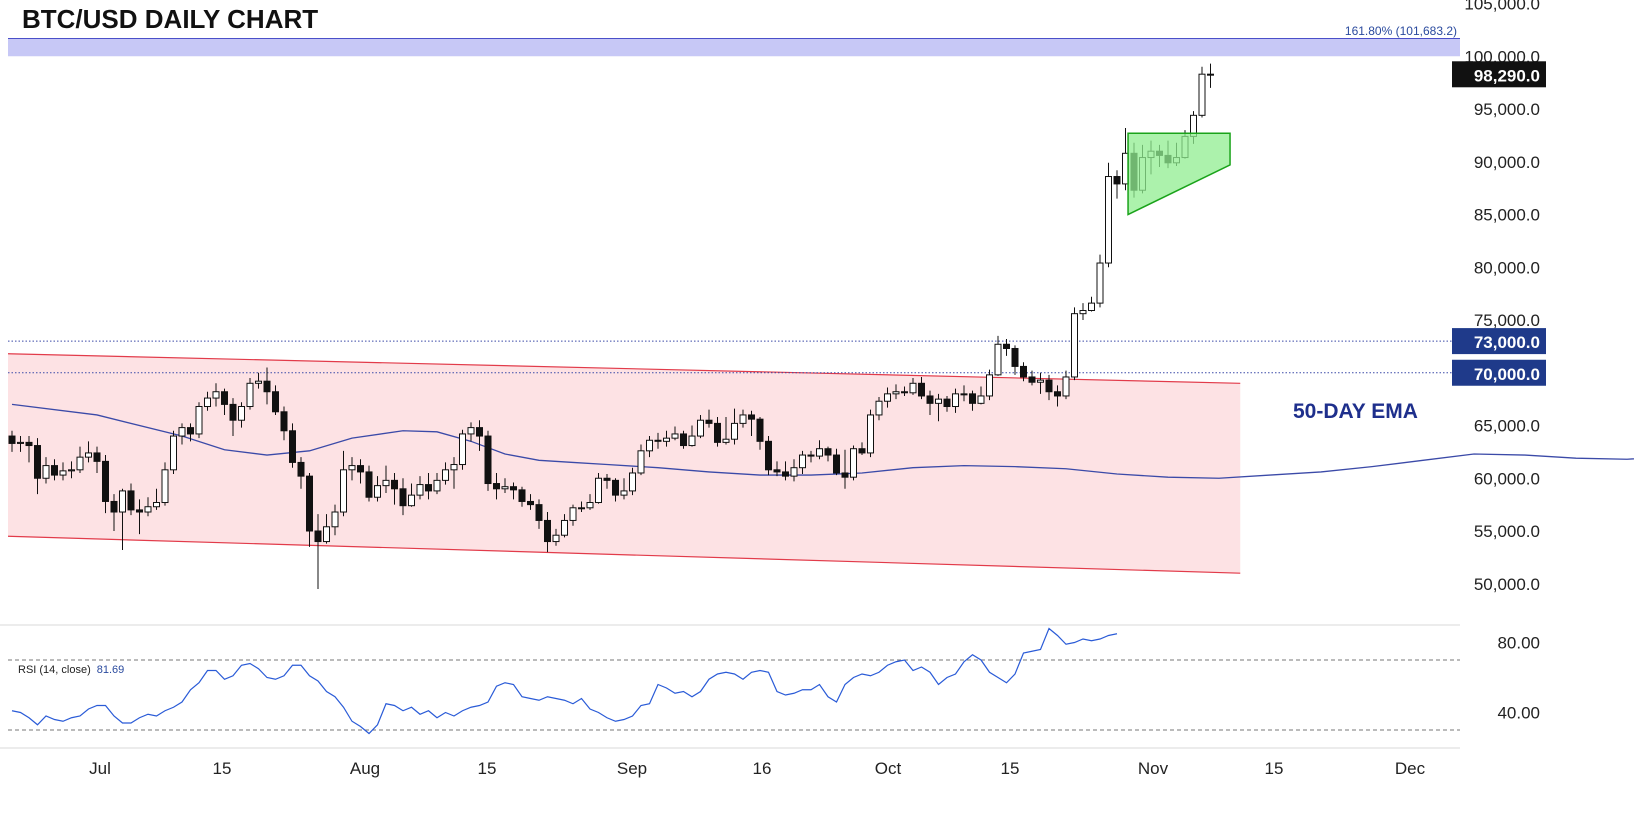 The width and height of the screenshot is (1634, 821). Describe the element at coordinates (1507, 320) in the screenshot. I see `price-tick-5: 75,000.0` at that location.